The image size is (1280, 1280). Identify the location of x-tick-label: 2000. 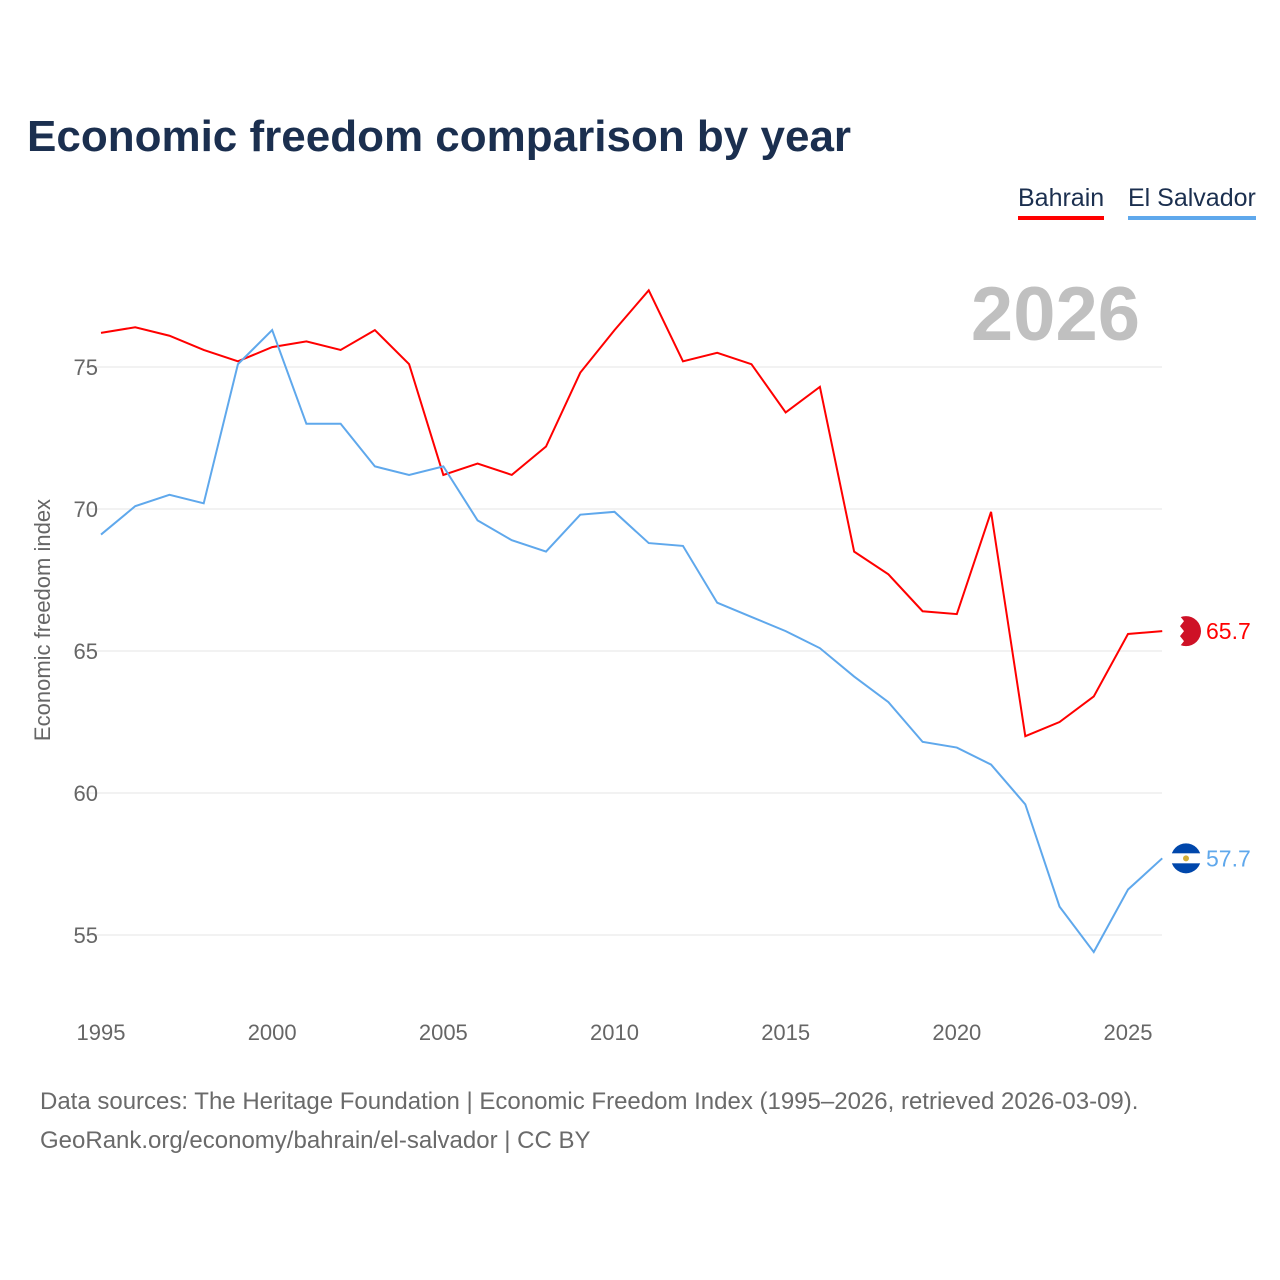
(272, 1032).